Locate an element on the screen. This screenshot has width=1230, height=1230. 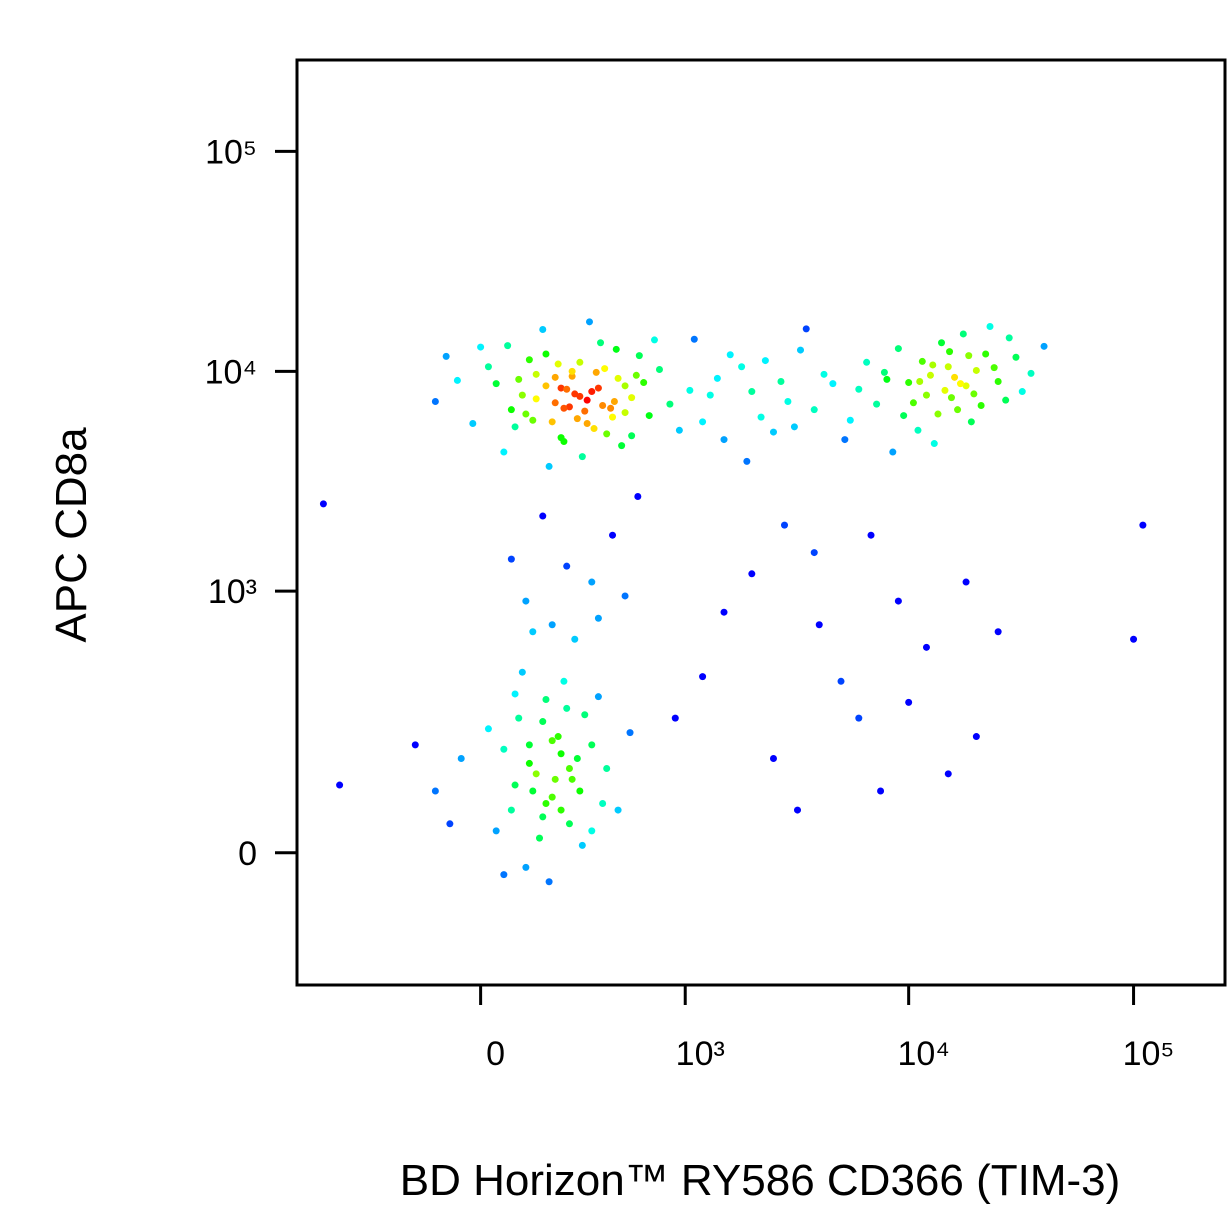
y-tick-label: 10³ is located at coordinates (232, 592).